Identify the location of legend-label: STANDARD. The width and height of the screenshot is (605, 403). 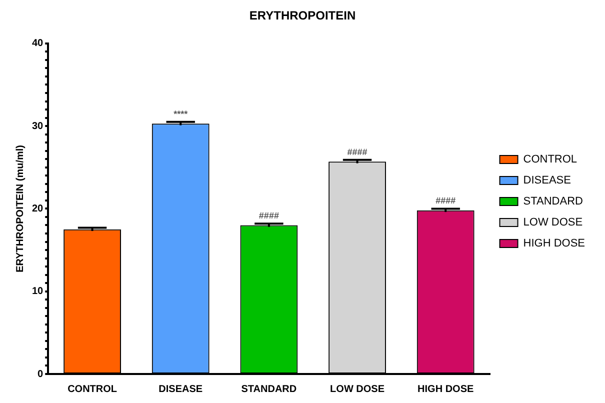
(553, 202).